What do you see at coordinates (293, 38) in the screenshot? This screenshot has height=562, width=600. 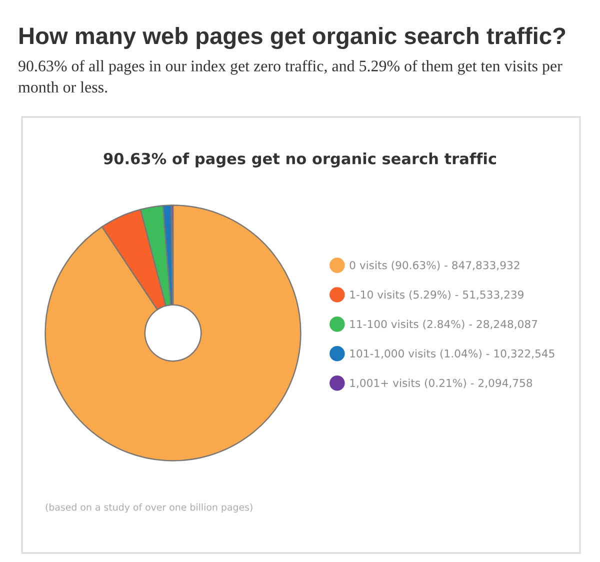 I see `chart-title: How many web pages get organic search traffic?` at bounding box center [293, 38].